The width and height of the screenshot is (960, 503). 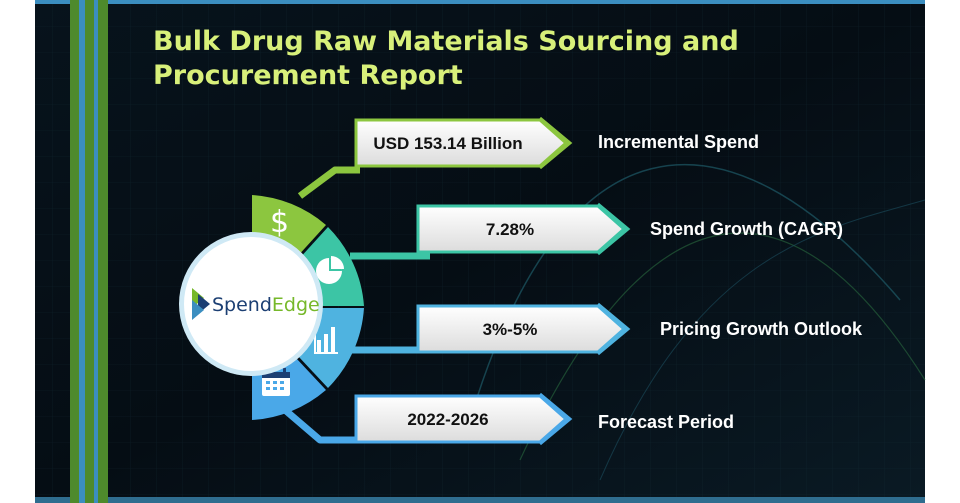 What do you see at coordinates (639, 329) in the screenshot?
I see `metric-pricing-growth: 3%-5% Pricing Growth Outlook` at bounding box center [639, 329].